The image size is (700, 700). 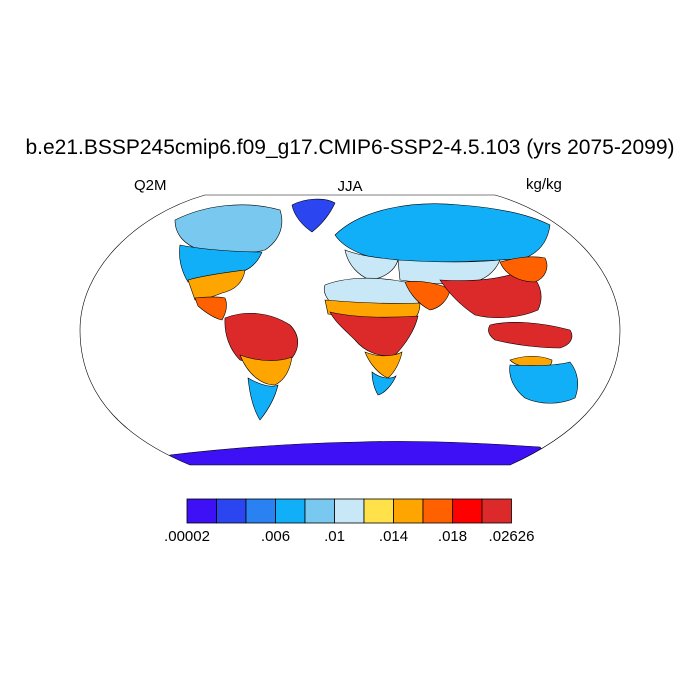 I want to click on east-asia-hot, so click(x=523, y=269).